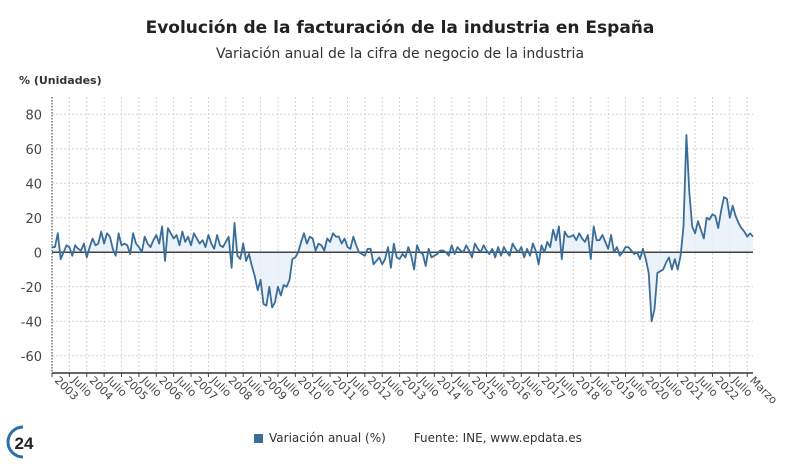 This screenshot has width=800, height=470. What do you see at coordinates (33, 150) in the screenshot?
I see `y-tick-label: 60` at bounding box center [33, 150].